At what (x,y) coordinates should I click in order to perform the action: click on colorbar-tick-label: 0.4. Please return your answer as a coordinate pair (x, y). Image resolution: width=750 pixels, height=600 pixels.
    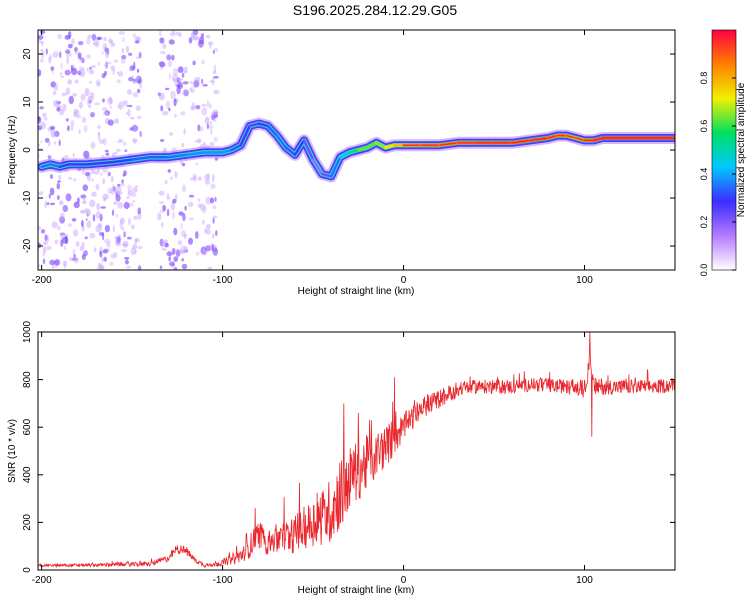
    Looking at the image, I should click on (704, 174).